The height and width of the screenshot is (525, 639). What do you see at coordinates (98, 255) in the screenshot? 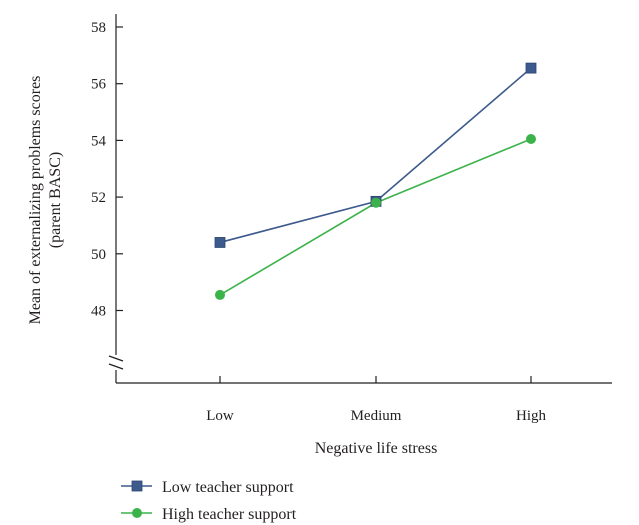
I see `y-tick-label: 50` at bounding box center [98, 255].